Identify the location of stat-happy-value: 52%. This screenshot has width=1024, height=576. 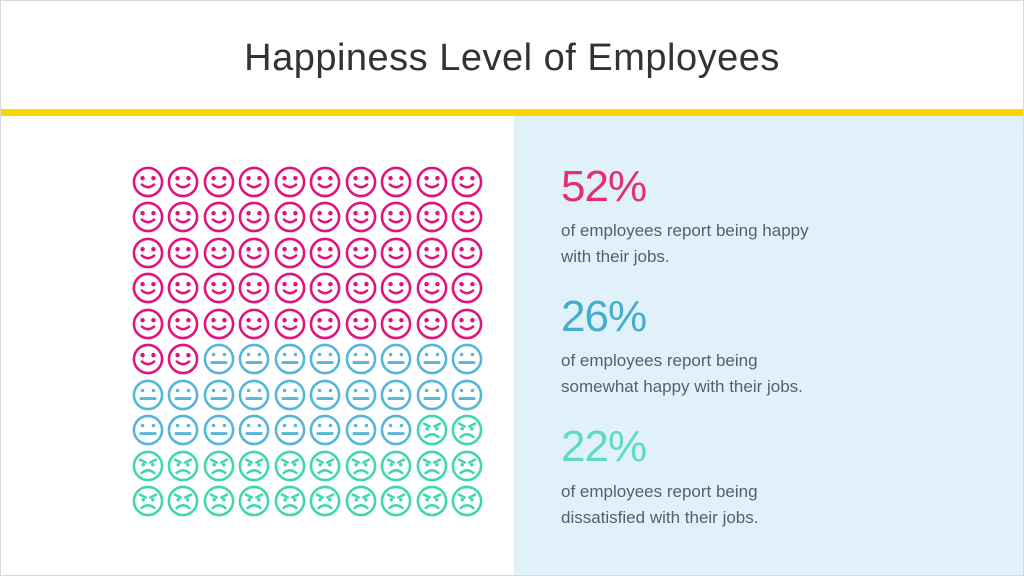
(604, 186).